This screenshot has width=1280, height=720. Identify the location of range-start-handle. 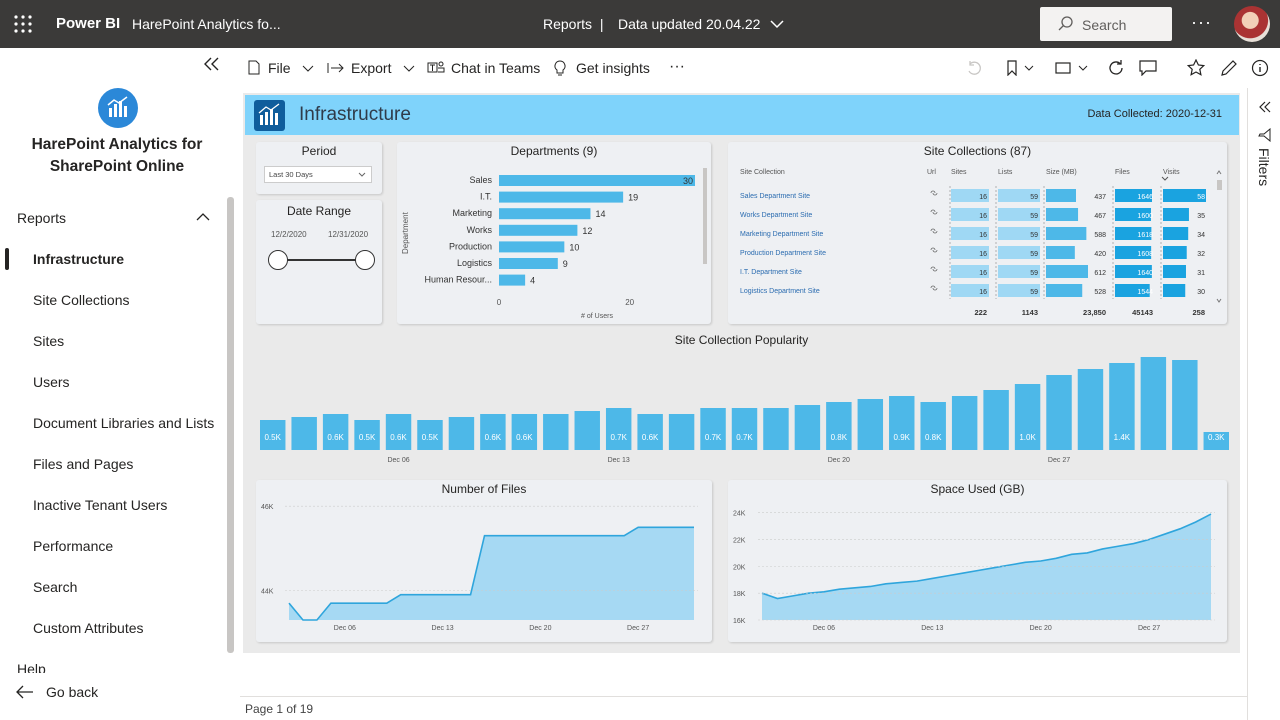
(278, 260).